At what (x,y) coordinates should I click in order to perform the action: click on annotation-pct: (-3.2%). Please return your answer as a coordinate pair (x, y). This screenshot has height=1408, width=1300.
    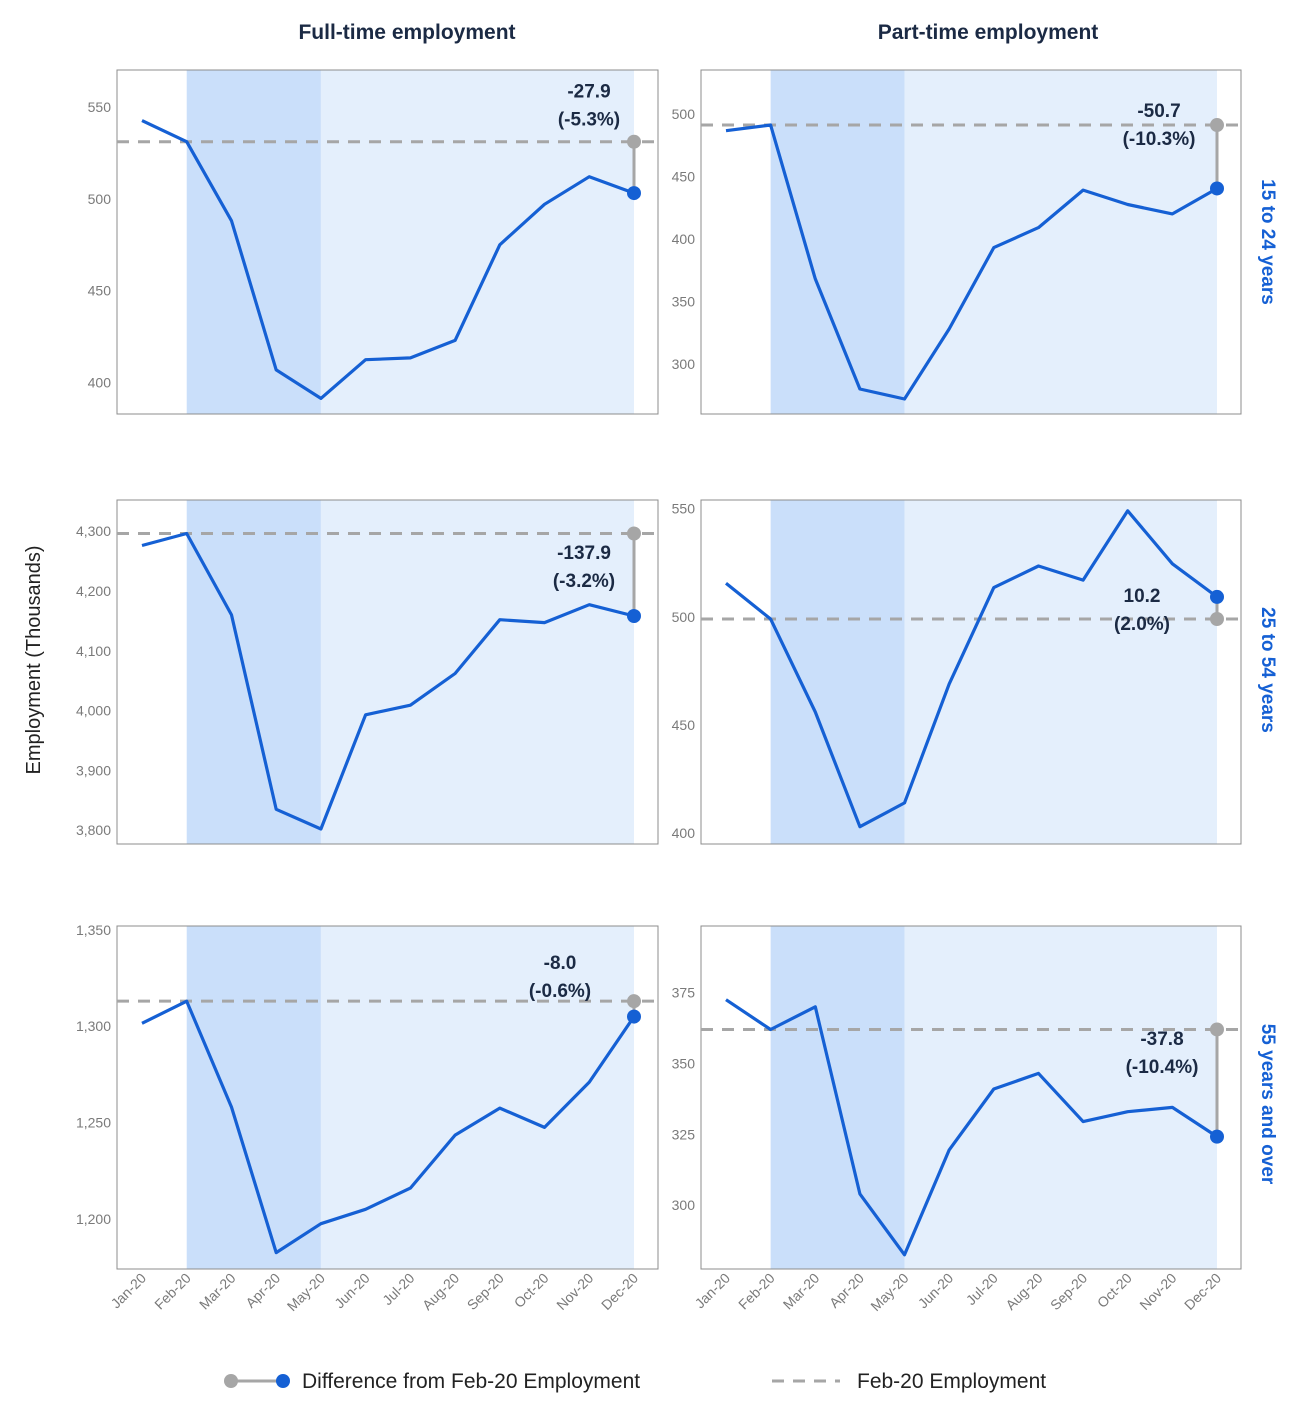
    Looking at the image, I should click on (584, 581).